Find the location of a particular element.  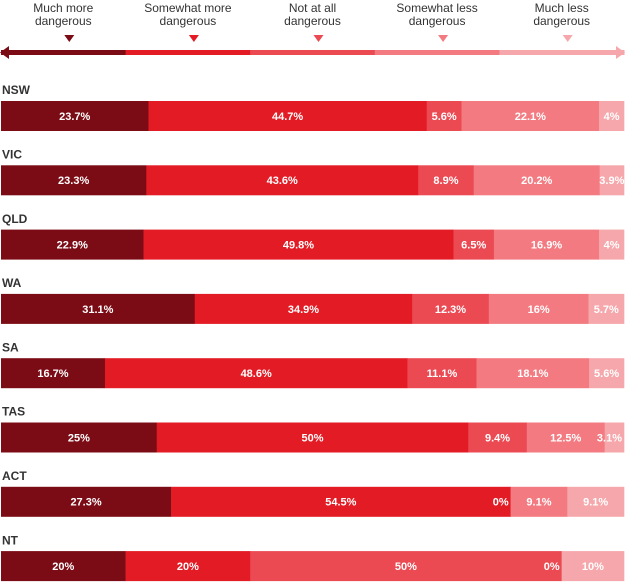

data-label: 23.7% is located at coordinates (74, 117).